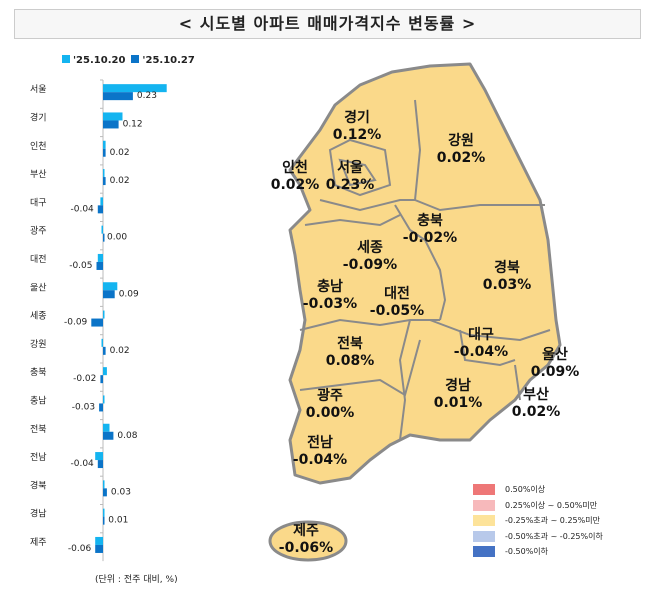 Image resolution: width=655 pixels, height=600 pixels. Describe the element at coordinates (430, 238) in the screenshot. I see `region-value: -0.02%` at that location.